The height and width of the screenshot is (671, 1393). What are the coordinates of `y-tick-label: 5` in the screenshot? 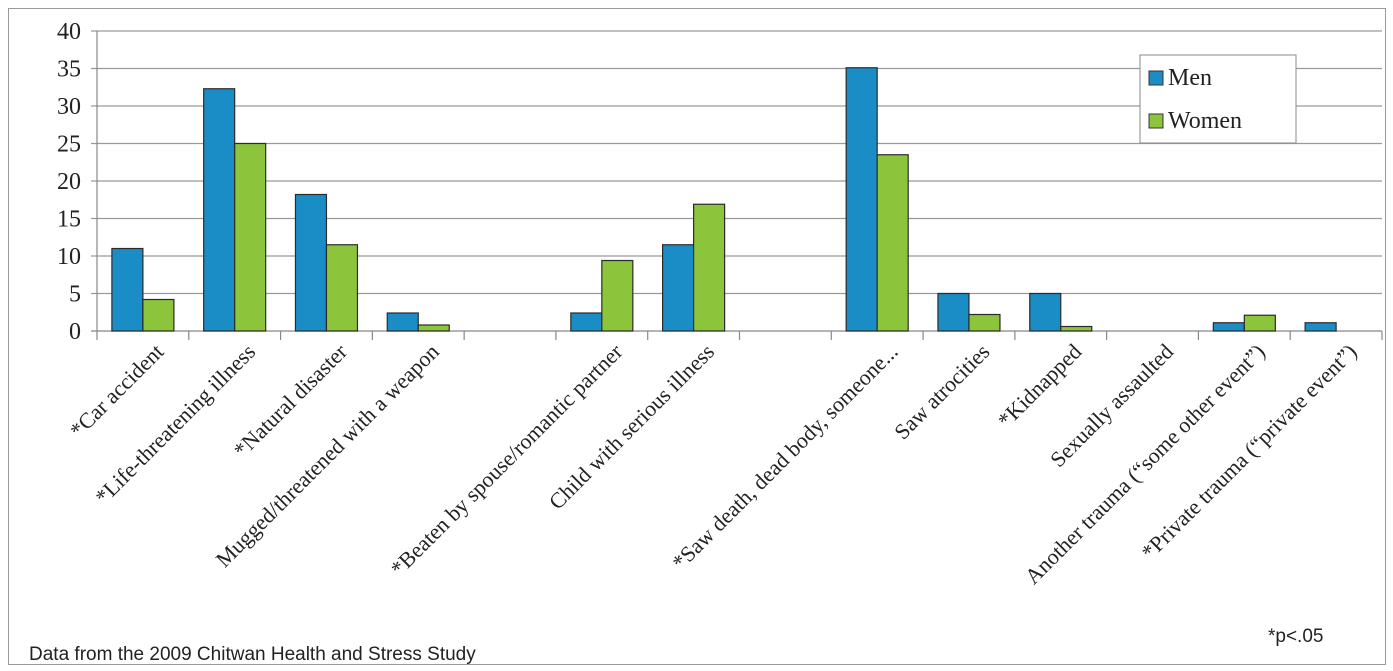 It's located at (75, 295).